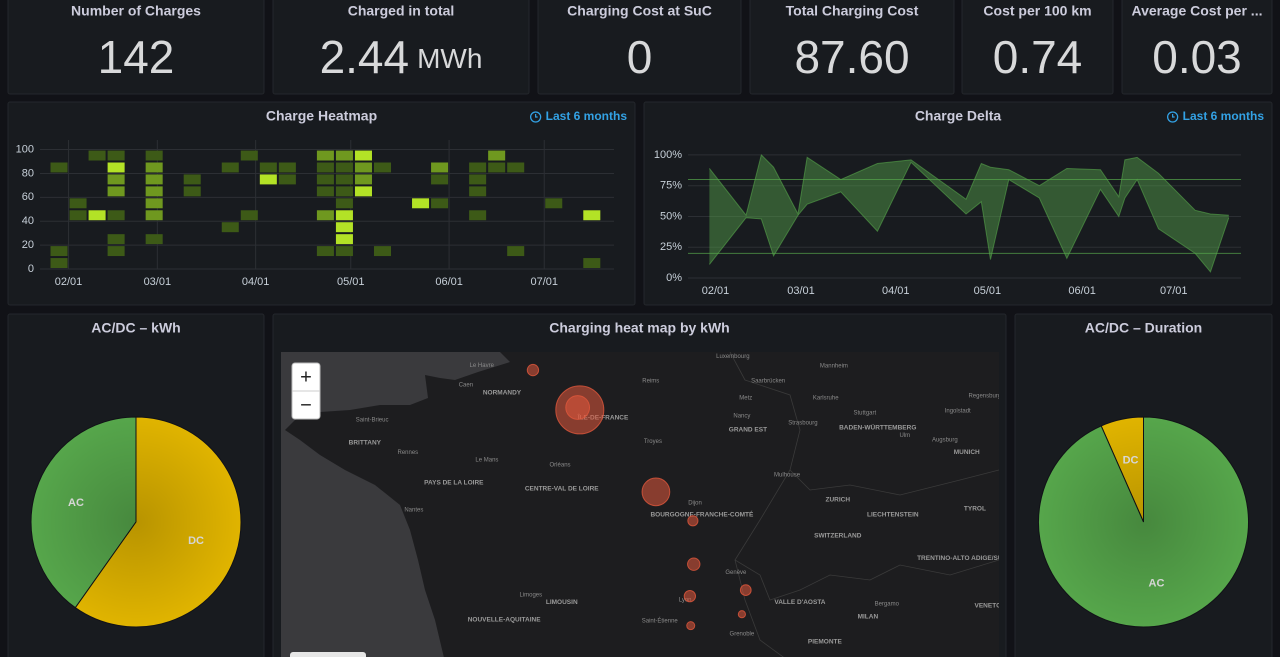 Image resolution: width=1280 pixels, height=657 pixels. What do you see at coordinates (668, 155) in the screenshot?
I see `y-tick-label: 100%` at bounding box center [668, 155].